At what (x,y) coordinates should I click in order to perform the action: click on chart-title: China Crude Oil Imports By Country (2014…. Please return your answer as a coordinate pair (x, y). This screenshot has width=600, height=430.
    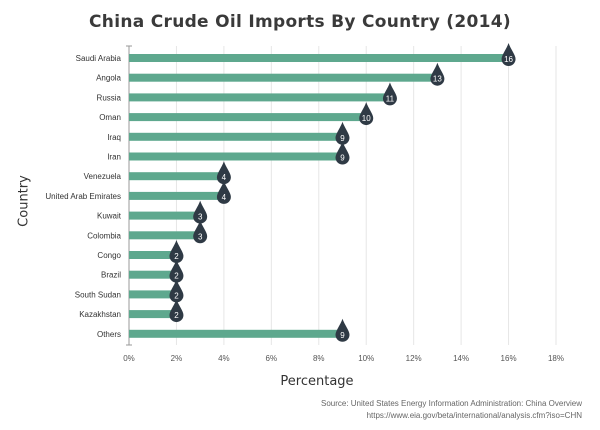
    Looking at the image, I should click on (300, 22).